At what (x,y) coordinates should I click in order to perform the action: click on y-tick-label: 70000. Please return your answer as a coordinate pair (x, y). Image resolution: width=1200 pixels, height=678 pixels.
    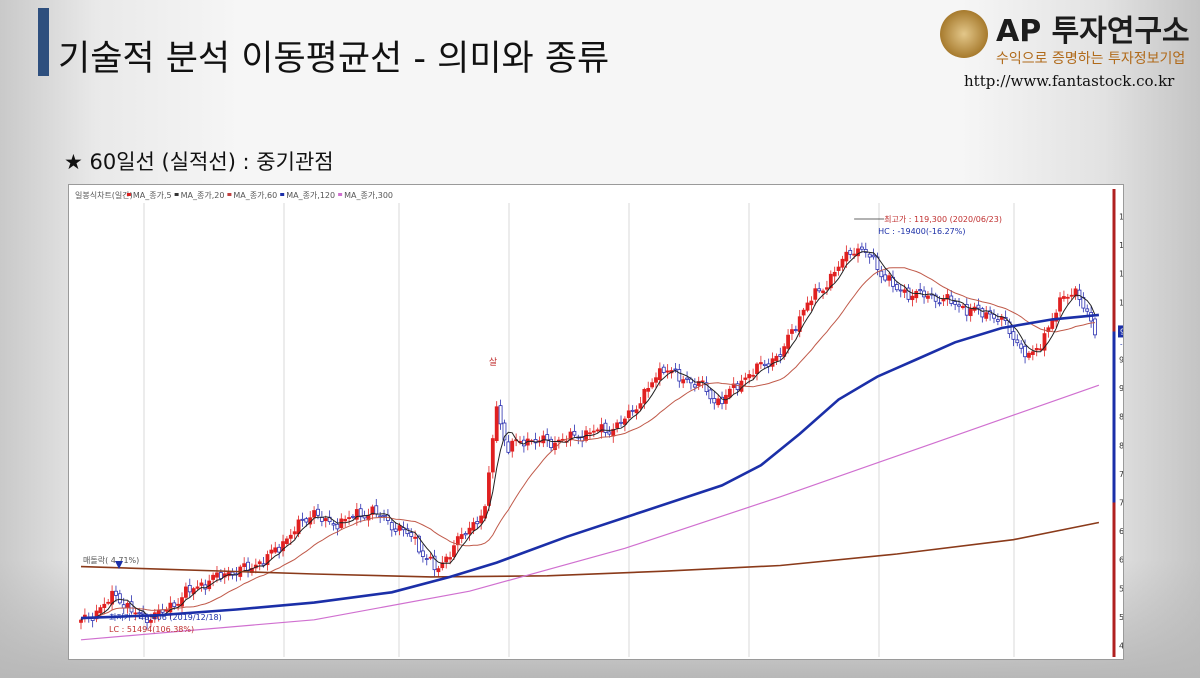
    Looking at the image, I should click on (1121, 503).